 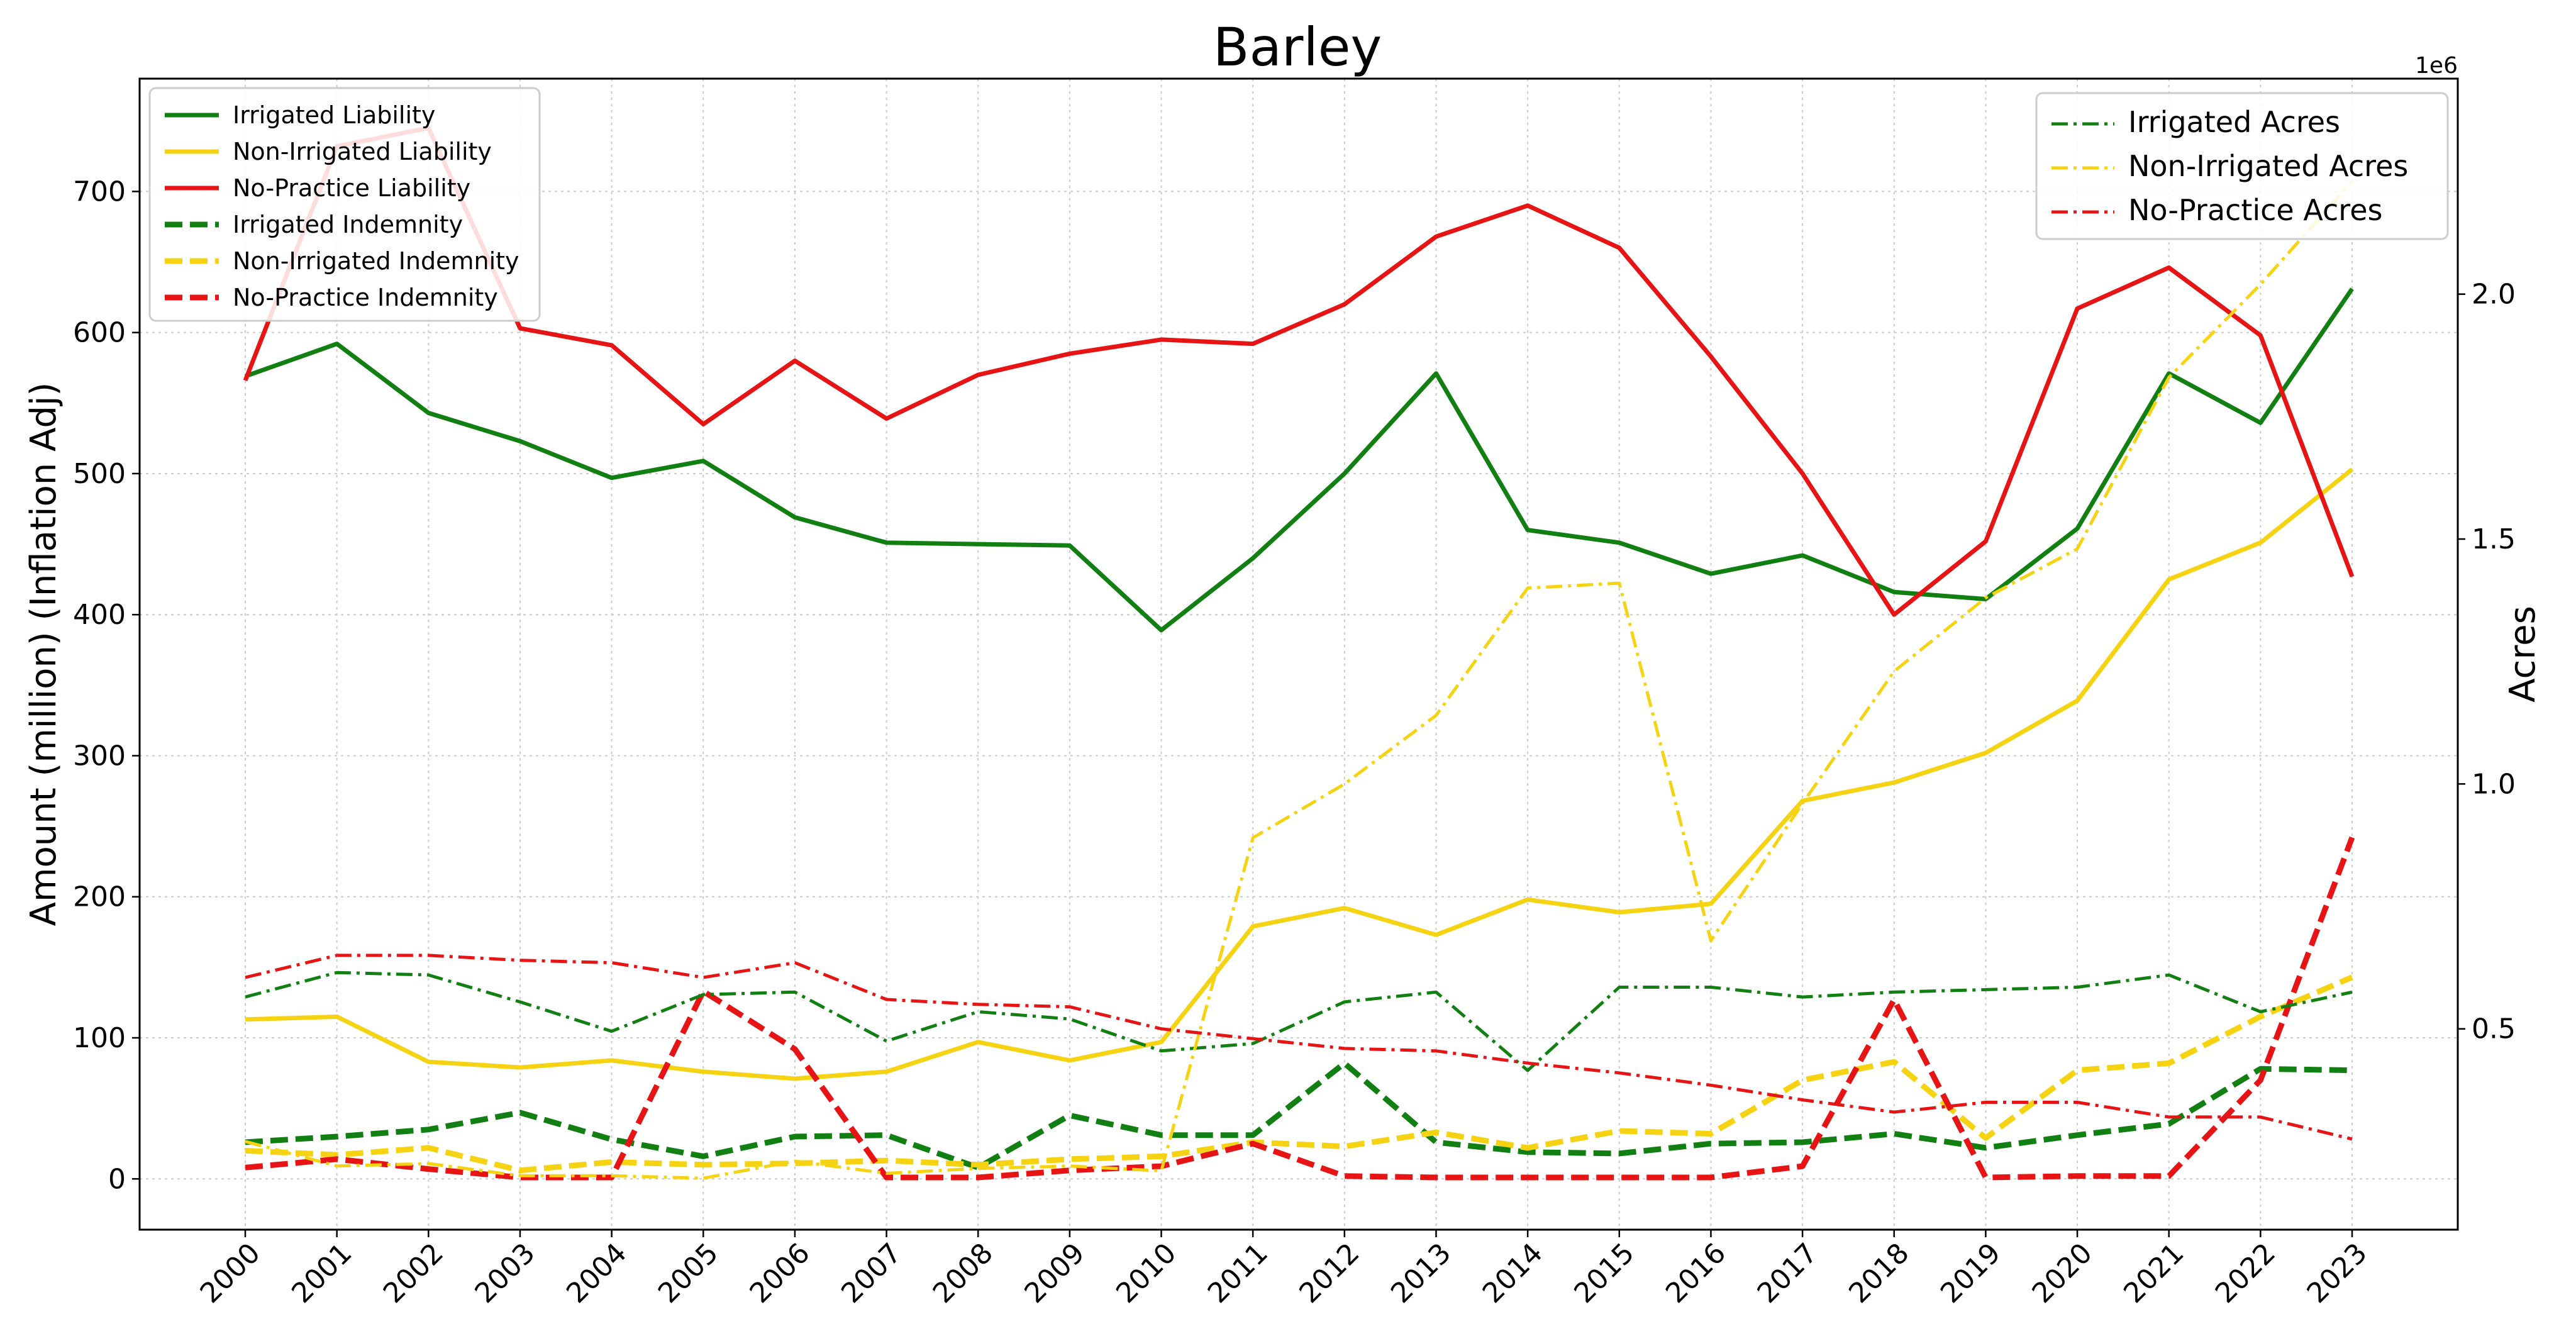 What do you see at coordinates (2255, 210) in the screenshot?
I see `legend-entry-label: No-Practice Acres` at bounding box center [2255, 210].